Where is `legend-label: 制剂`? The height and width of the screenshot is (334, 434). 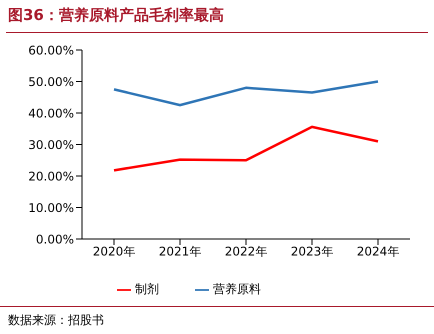 legend-label: 制剂 is located at coordinates (147, 289).